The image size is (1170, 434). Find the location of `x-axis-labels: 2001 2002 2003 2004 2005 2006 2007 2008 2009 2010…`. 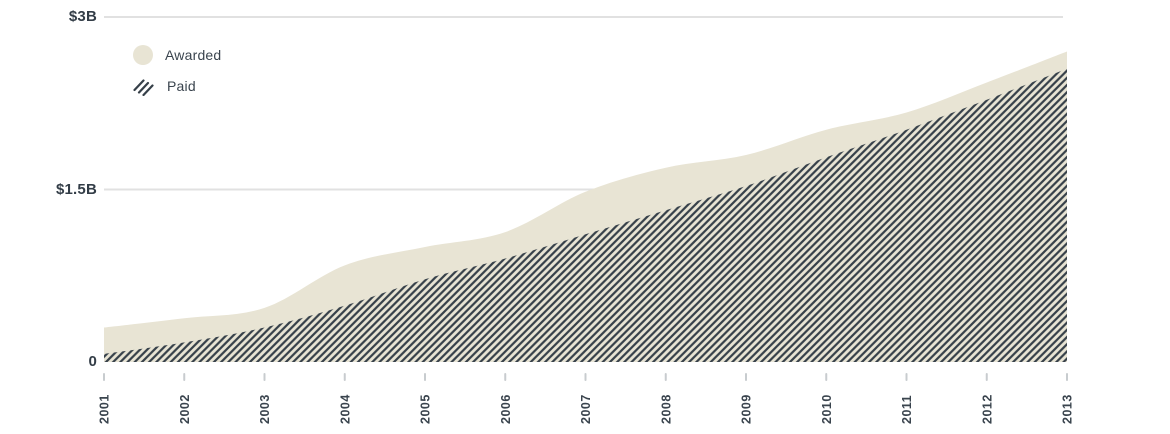

x-axis-labels: 2001 2002 2003 2004 2005 2006 2007 2008 2009 2010… is located at coordinates (586, 409).